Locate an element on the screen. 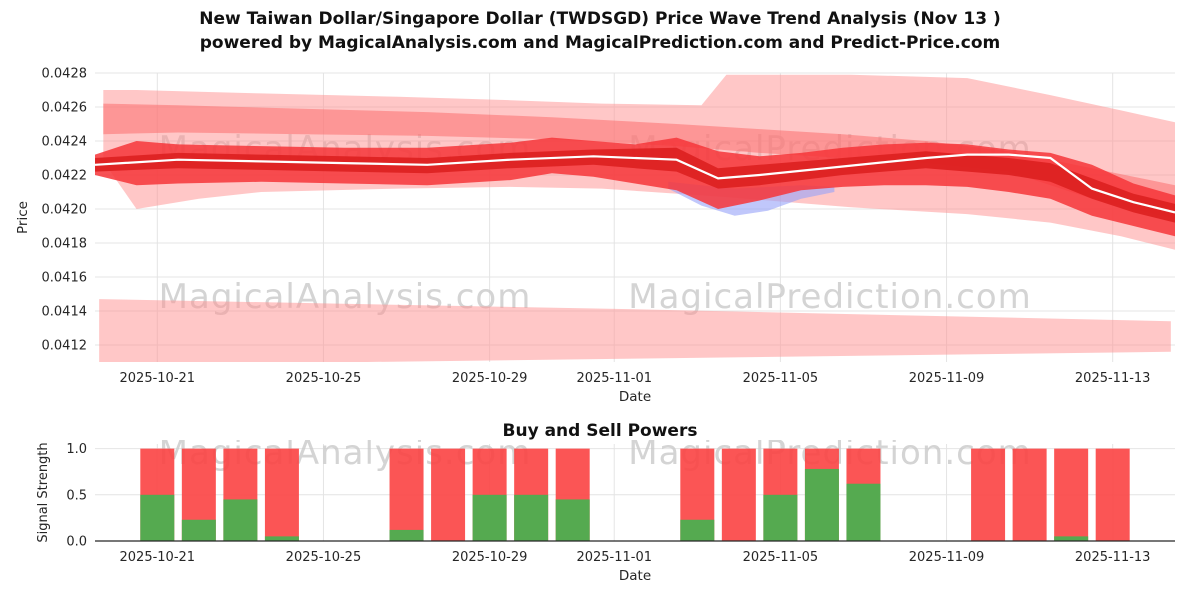 Image resolution: width=1200 pixels, height=600 pixels. white-median-trend-line is located at coordinates (635, 183).